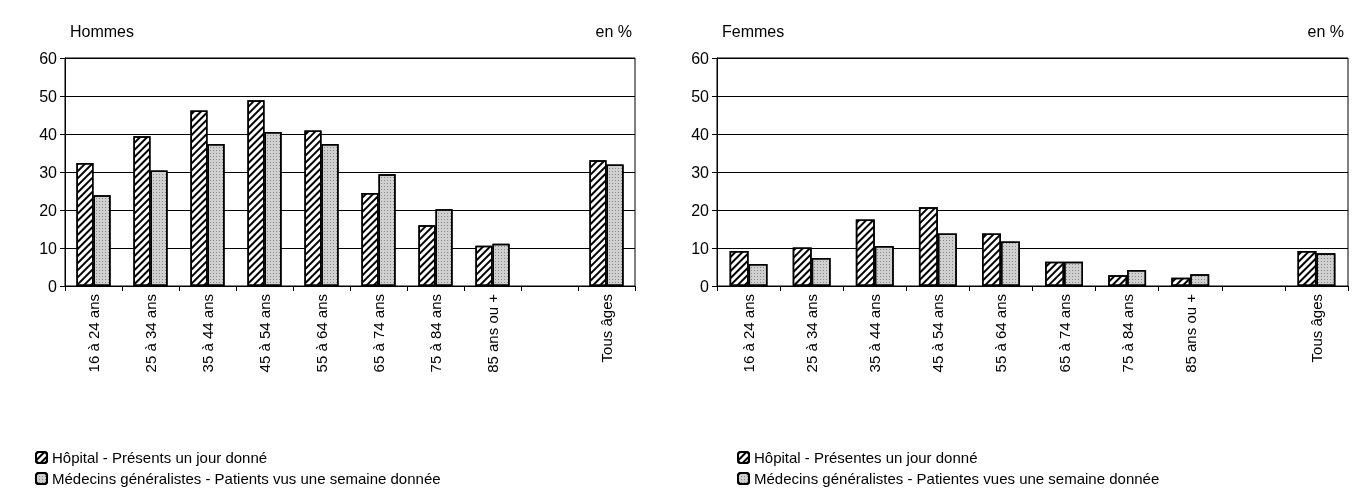 The width and height of the screenshot is (1364, 491). What do you see at coordinates (957, 478) in the screenshot?
I see `legend-label: Médecins généralistes - Patientes vues une semaine donnée` at bounding box center [957, 478].